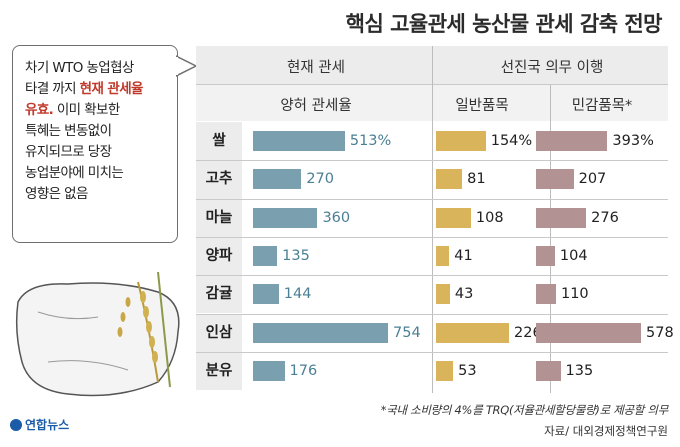  What do you see at coordinates (464, 294) in the screenshot?
I see `general-value-4: 43` at bounding box center [464, 294].